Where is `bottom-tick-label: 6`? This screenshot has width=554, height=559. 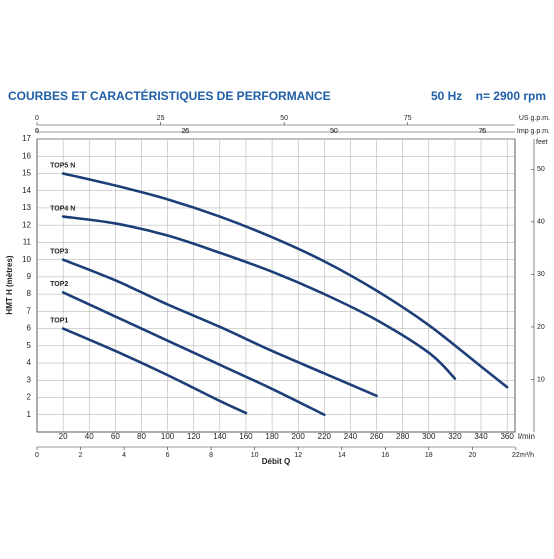 bottom-tick-label: 6 is located at coordinates (168, 455).